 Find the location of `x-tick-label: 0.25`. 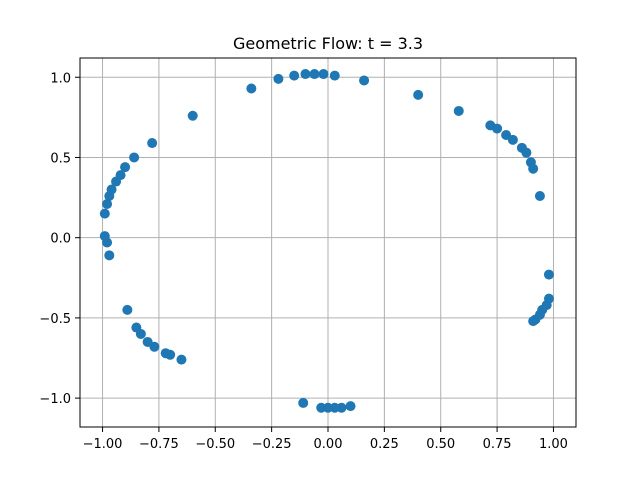

x-tick-label: 0.25 is located at coordinates (384, 444).